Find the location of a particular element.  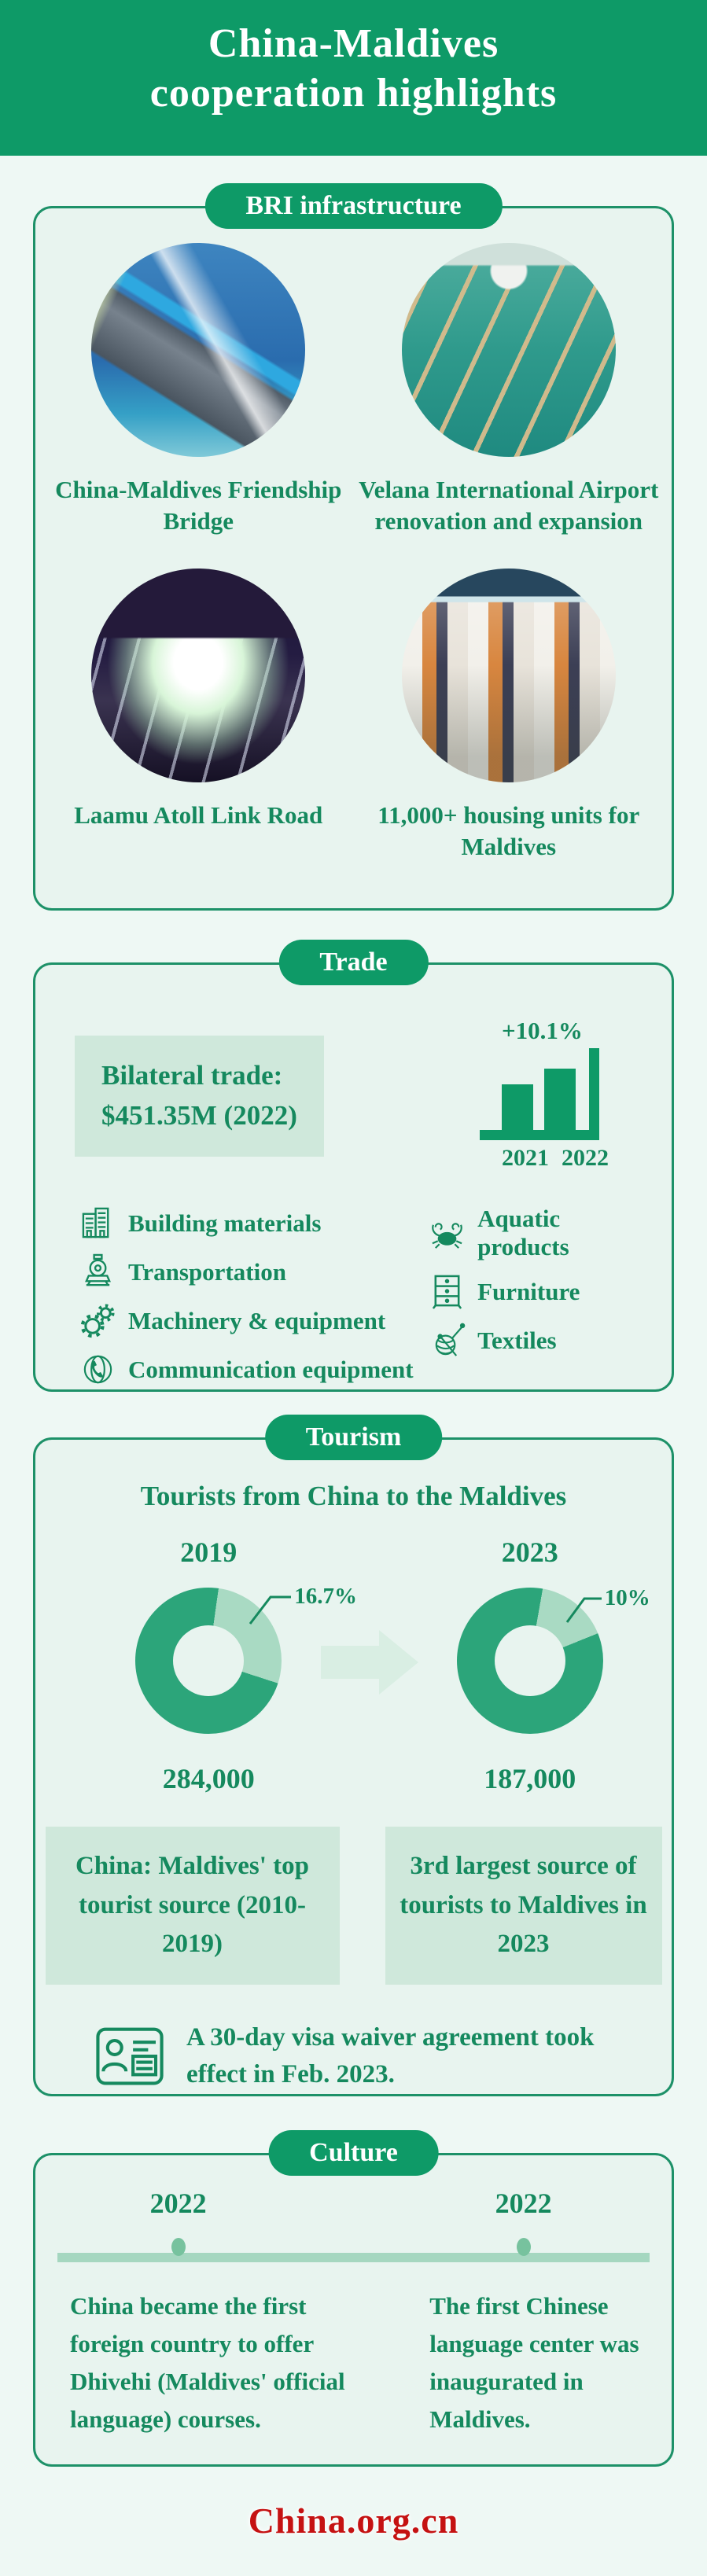

donut-block-2019: 2019 16.7% 284,000 is located at coordinates (227, 1665).